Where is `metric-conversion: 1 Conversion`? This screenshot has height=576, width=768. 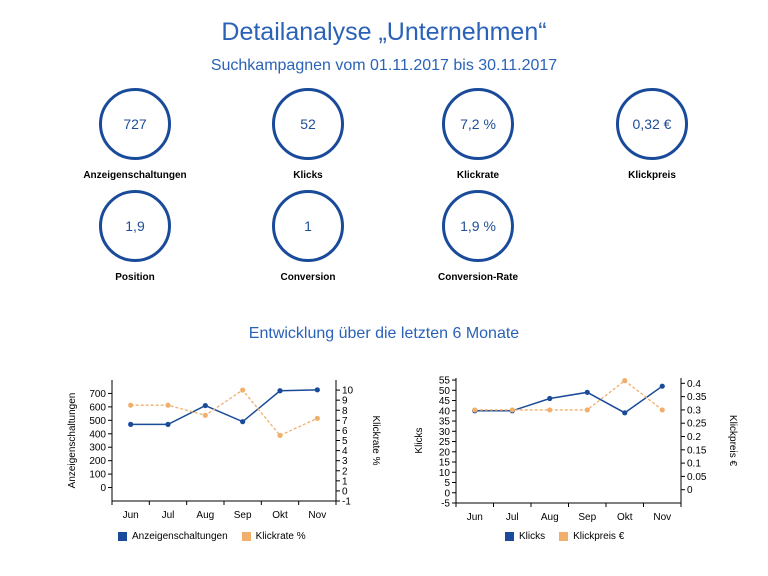
metric-conversion: 1 Conversion is located at coordinates (308, 236).